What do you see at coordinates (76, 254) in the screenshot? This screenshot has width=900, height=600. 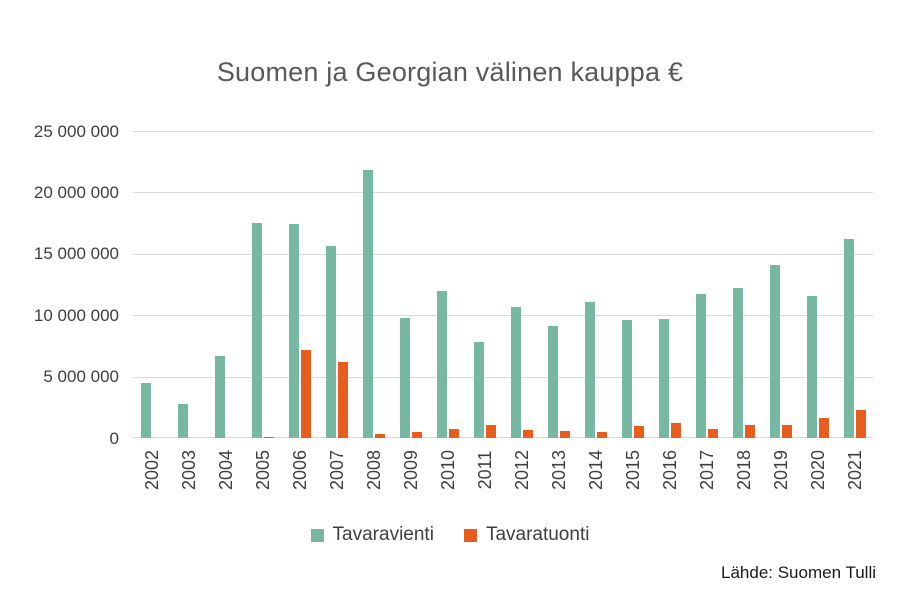 I see `y-tick-label-15000000: 15 000 000` at bounding box center [76, 254].